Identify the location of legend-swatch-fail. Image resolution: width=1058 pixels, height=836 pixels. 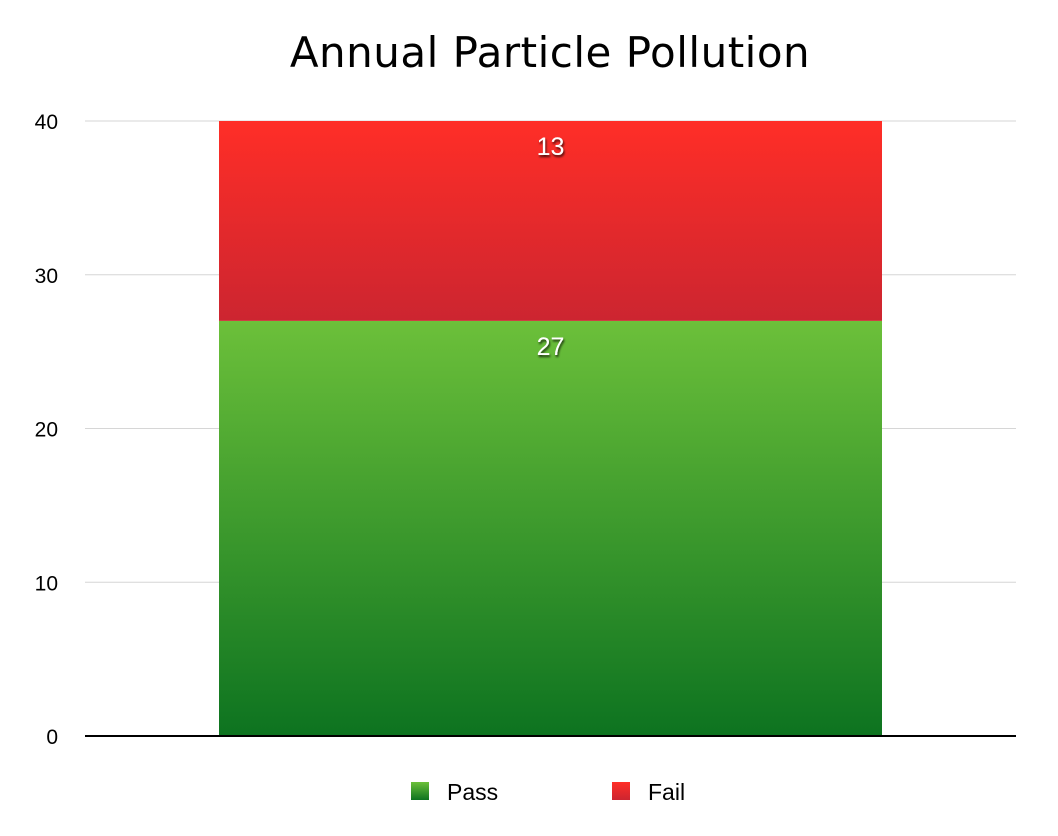
(621, 791).